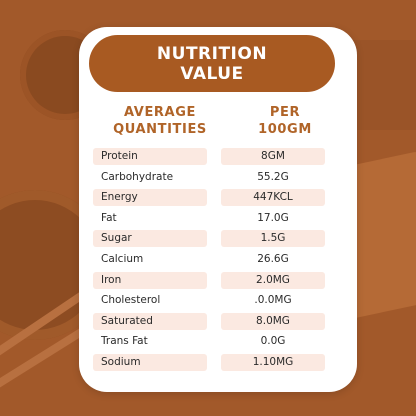 This screenshot has width=416, height=416. I want to click on nutrient-value: 0.0G, so click(273, 341).